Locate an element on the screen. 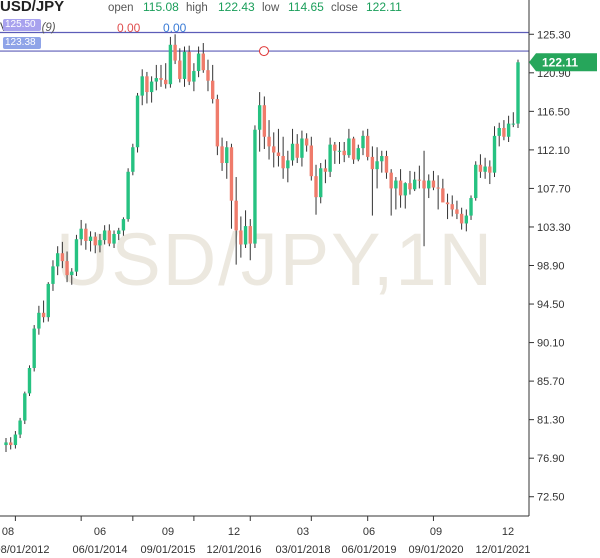 The width and height of the screenshot is (600, 558). hline-tag-lower: 123.38 is located at coordinates (22, 43).